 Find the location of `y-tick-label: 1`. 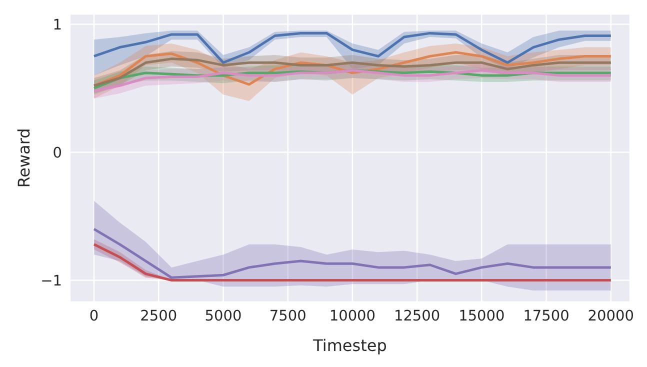

y-tick-label: 1 is located at coordinates (57, 25).